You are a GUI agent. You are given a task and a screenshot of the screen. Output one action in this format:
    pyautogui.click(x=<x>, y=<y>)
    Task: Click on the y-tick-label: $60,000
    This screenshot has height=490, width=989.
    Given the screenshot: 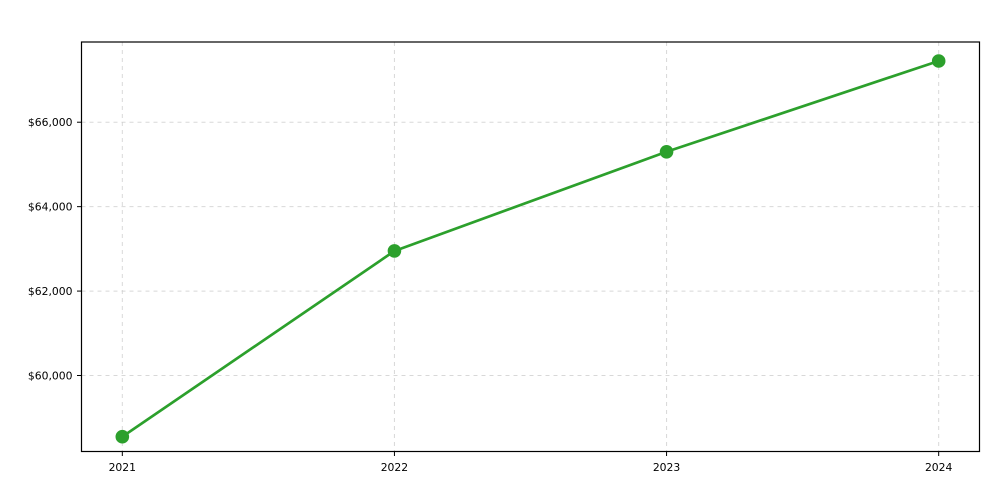 What is the action you would take?
    pyautogui.click(x=50, y=375)
    